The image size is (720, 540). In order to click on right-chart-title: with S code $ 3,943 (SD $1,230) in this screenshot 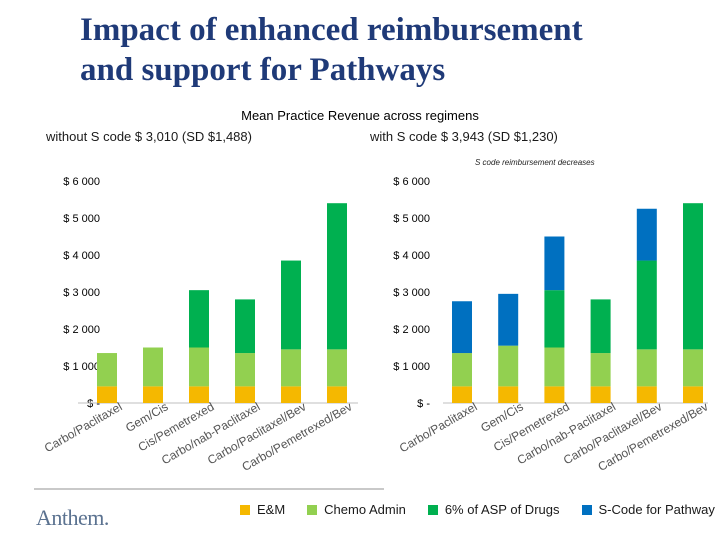, I will do `click(464, 136)`.